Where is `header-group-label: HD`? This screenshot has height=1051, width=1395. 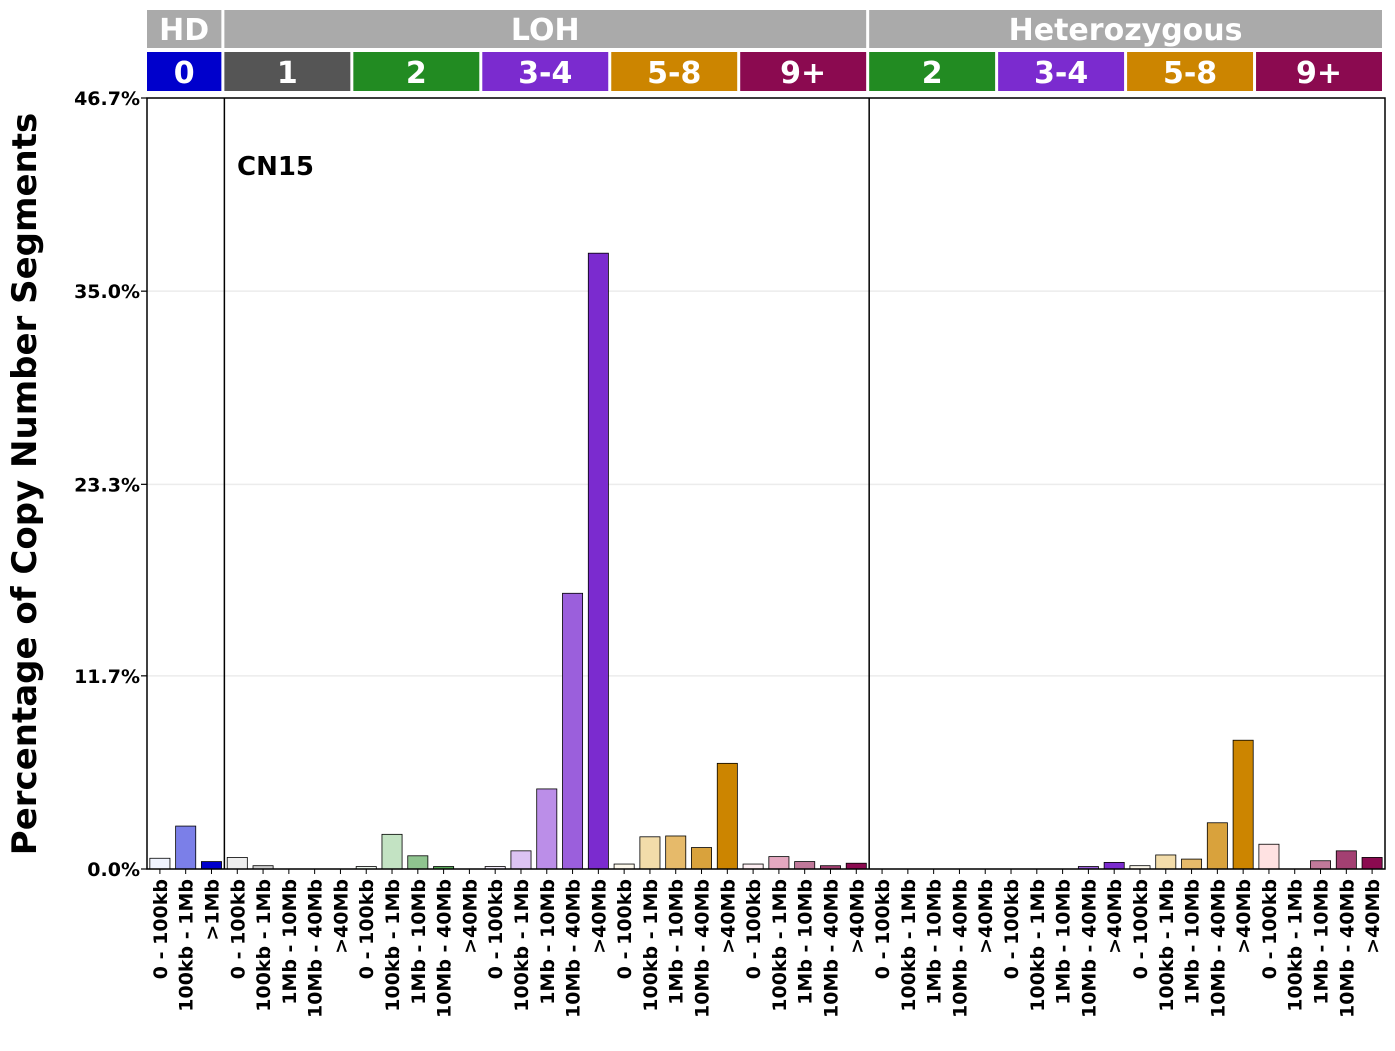 header-group-label: HD is located at coordinates (184, 30).